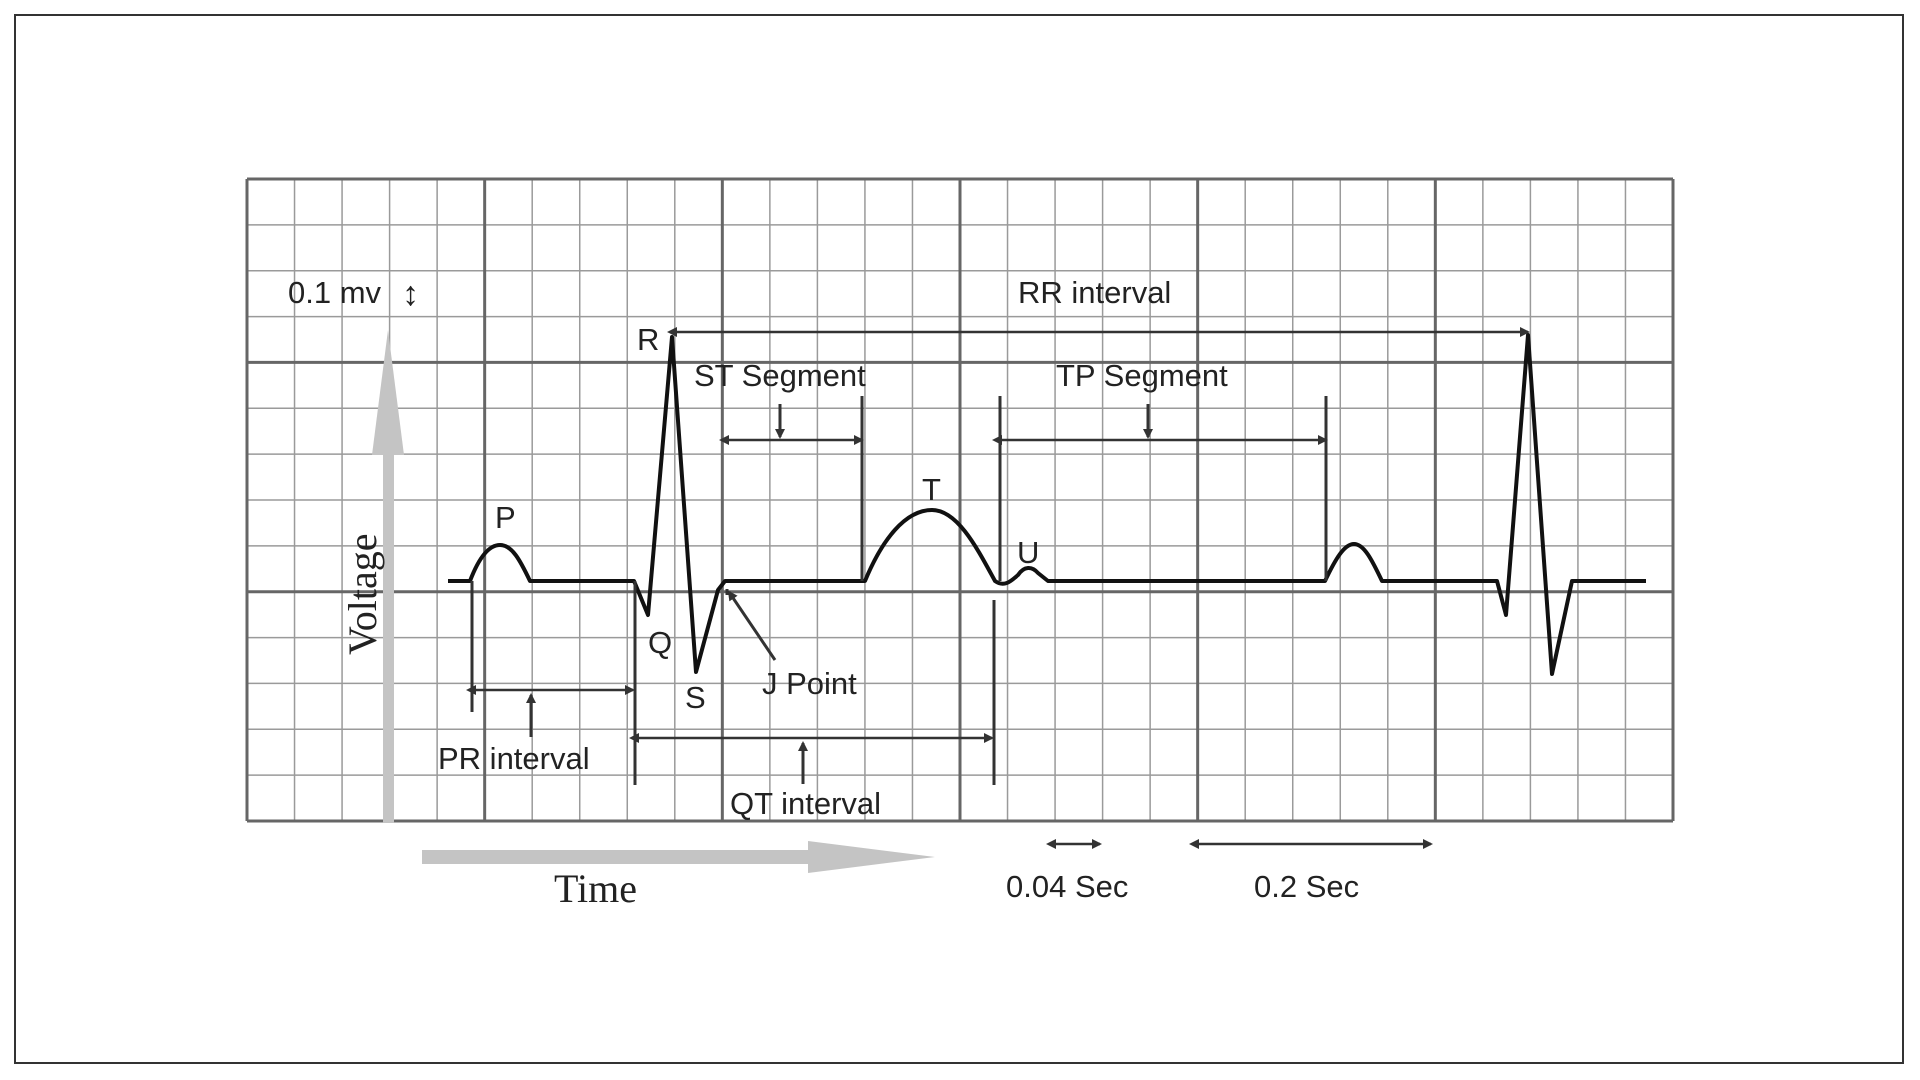 The image size is (1920, 1080). What do you see at coordinates (362, 594) in the screenshot?
I see `voltage-axis-label: Voltage` at bounding box center [362, 594].